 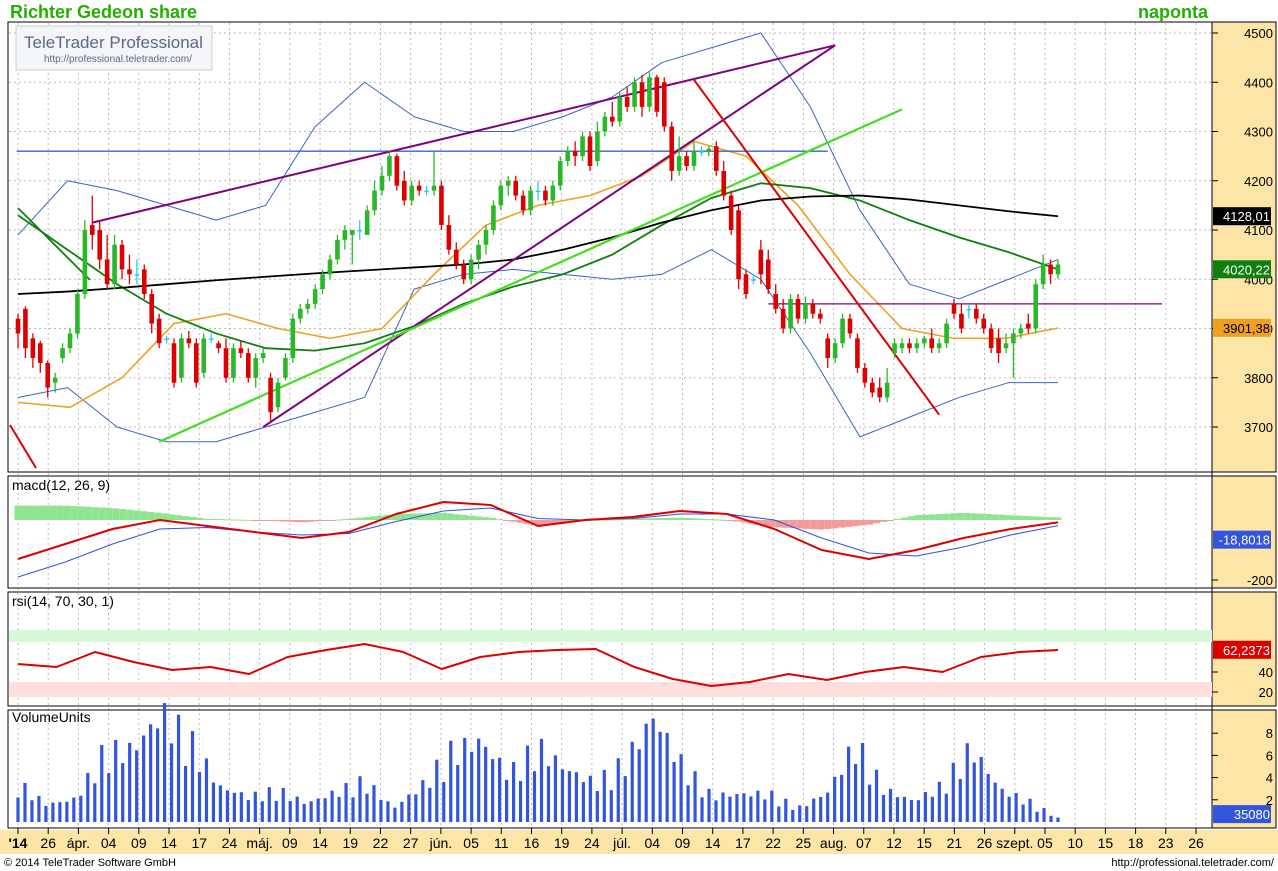 I want to click on date-label: 19, so click(x=562, y=843).